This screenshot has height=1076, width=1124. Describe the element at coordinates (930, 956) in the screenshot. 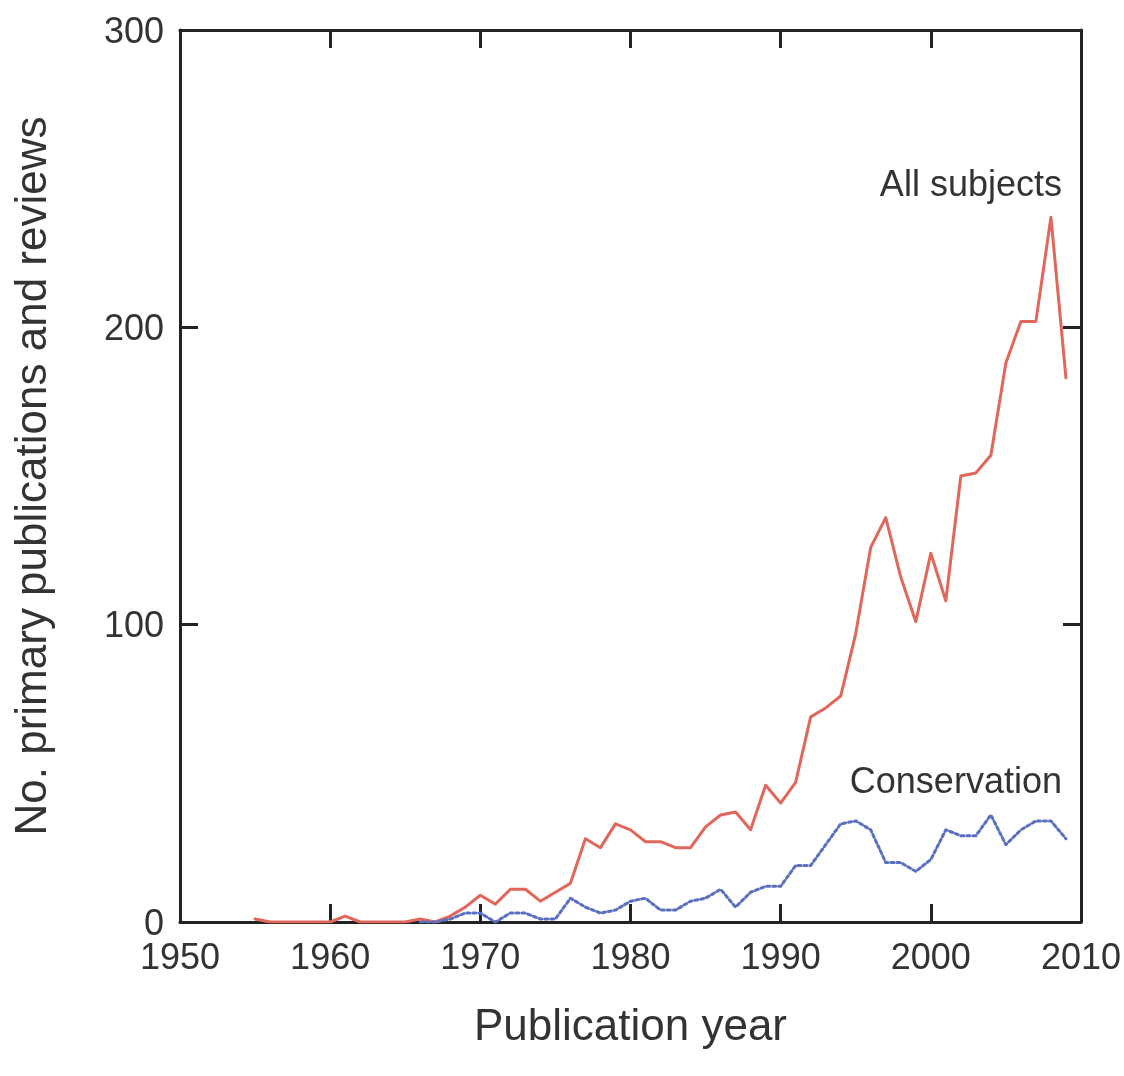

I see `x-tick-label: 2000` at that location.